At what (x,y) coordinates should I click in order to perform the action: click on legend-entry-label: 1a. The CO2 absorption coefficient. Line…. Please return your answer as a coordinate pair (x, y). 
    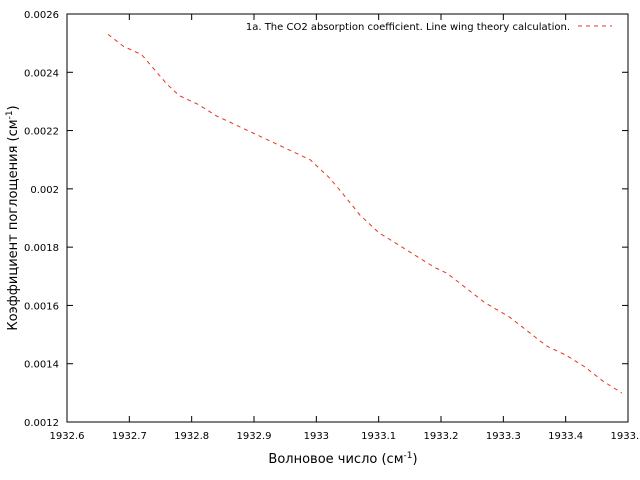
    Looking at the image, I should click on (408, 27).